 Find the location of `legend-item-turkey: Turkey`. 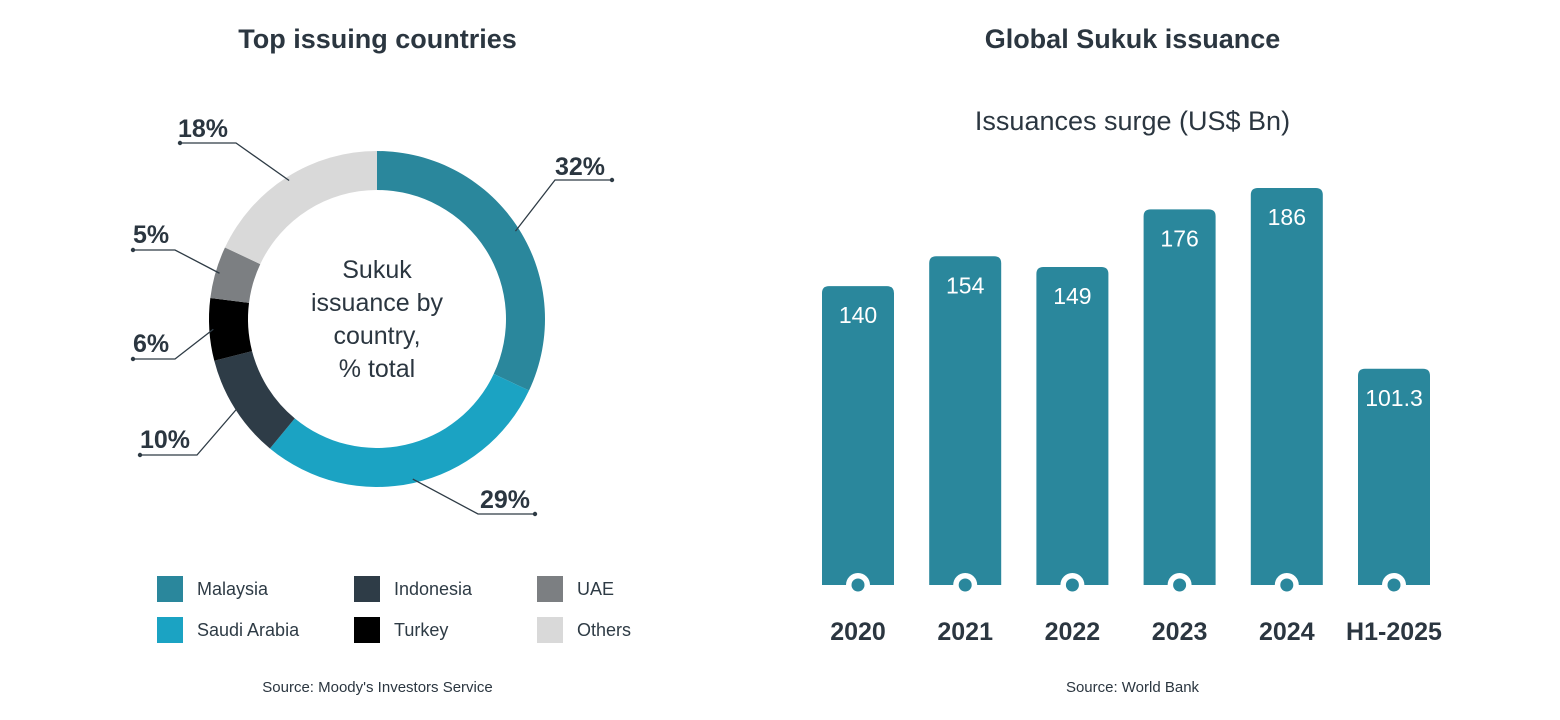

legend-item-turkey: Turkey is located at coordinates (401, 630).